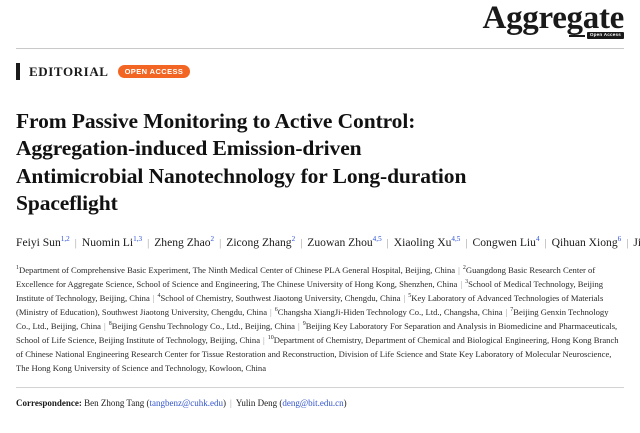 The width and height of the screenshot is (640, 433). Describe the element at coordinates (50, 402) in the screenshot. I see `correspondence-label: Correspondence:` at that location.